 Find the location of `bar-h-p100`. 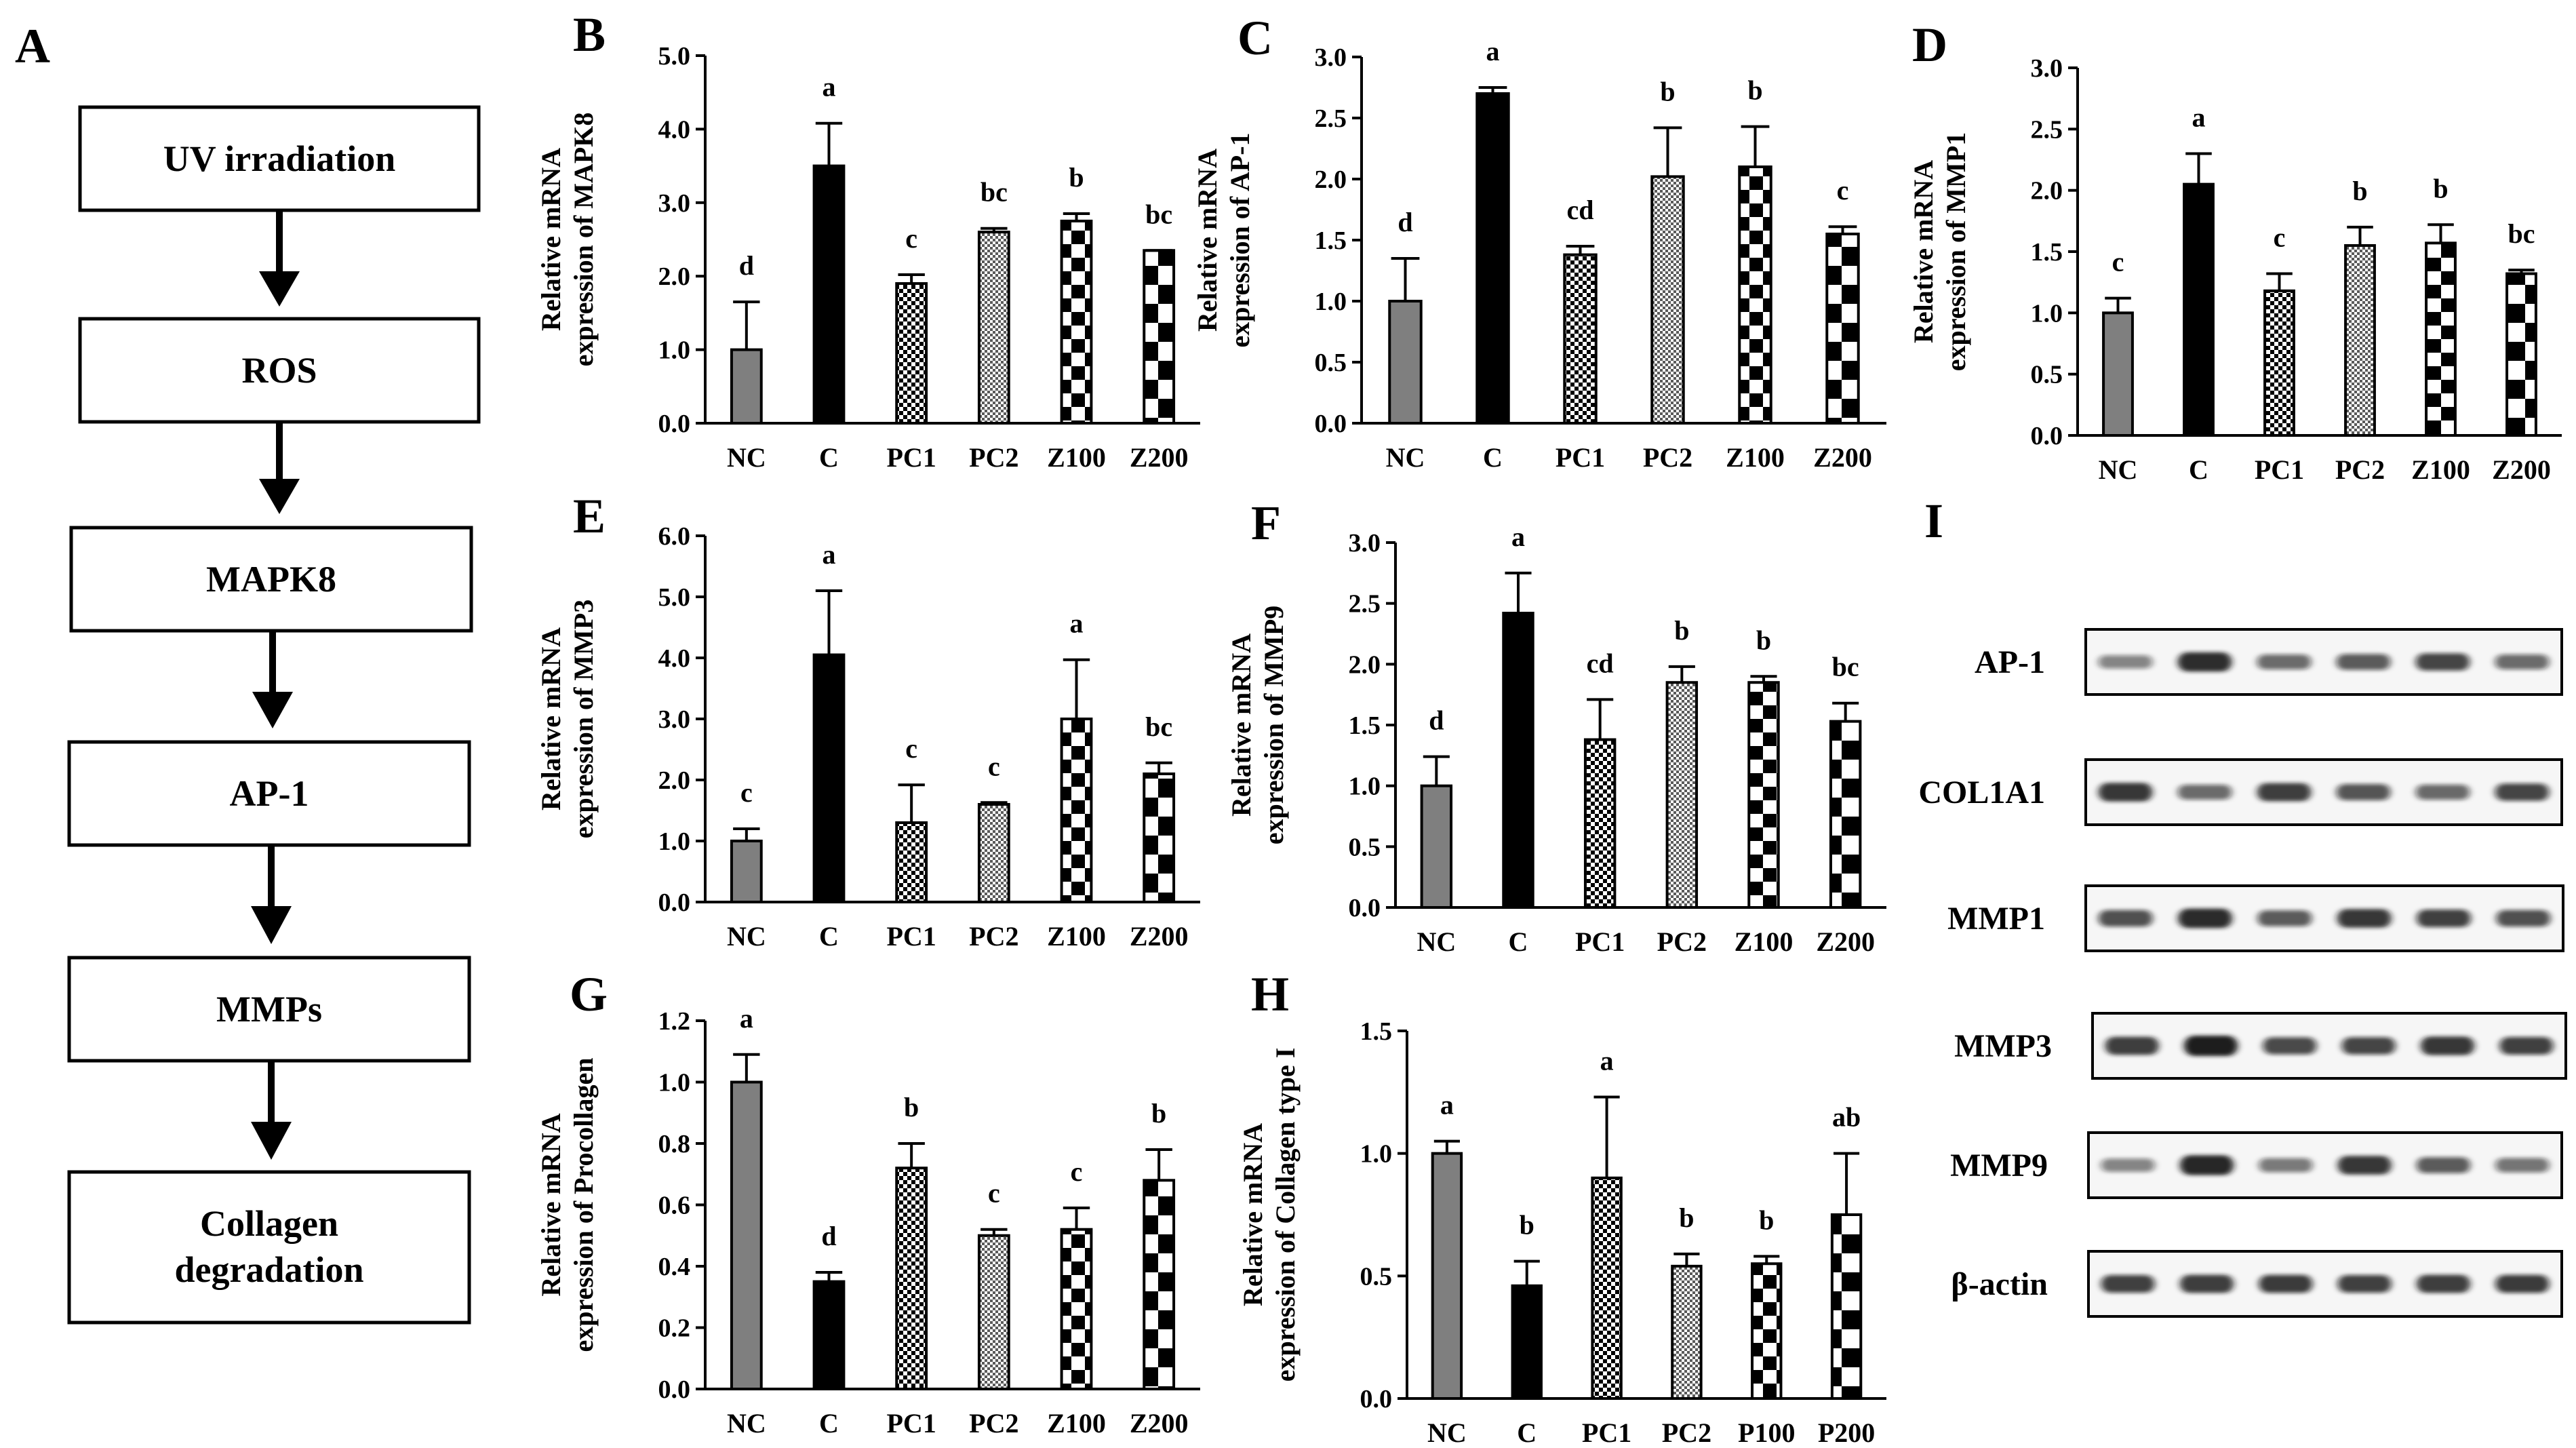

bar-h-p100 is located at coordinates (1767, 1331).